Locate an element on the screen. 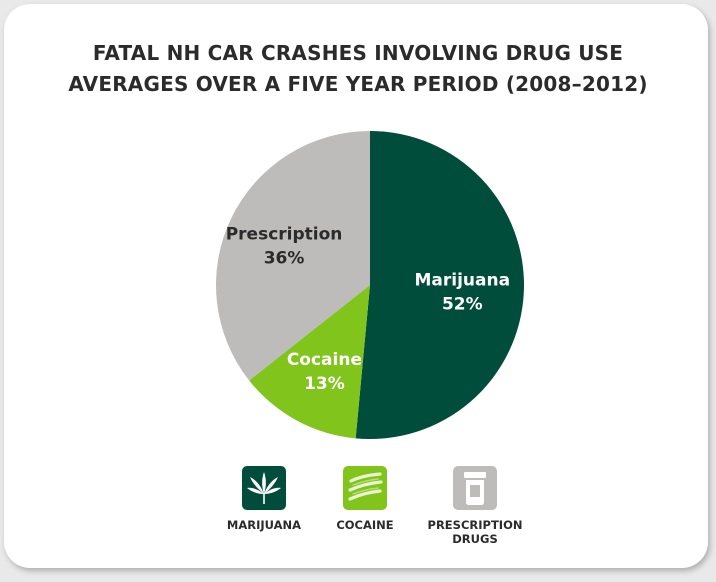 The image size is (716, 582). cocaine-lines-icon is located at coordinates (365, 488).